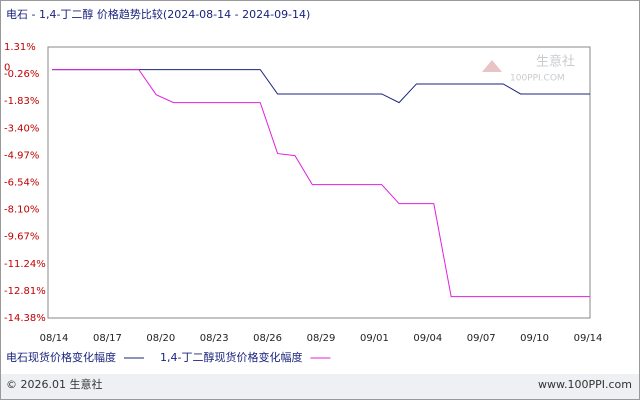 This screenshot has height=400, width=640. What do you see at coordinates (21, 74) in the screenshot?
I see `y-tick-label: -0.26%` at bounding box center [21, 74].